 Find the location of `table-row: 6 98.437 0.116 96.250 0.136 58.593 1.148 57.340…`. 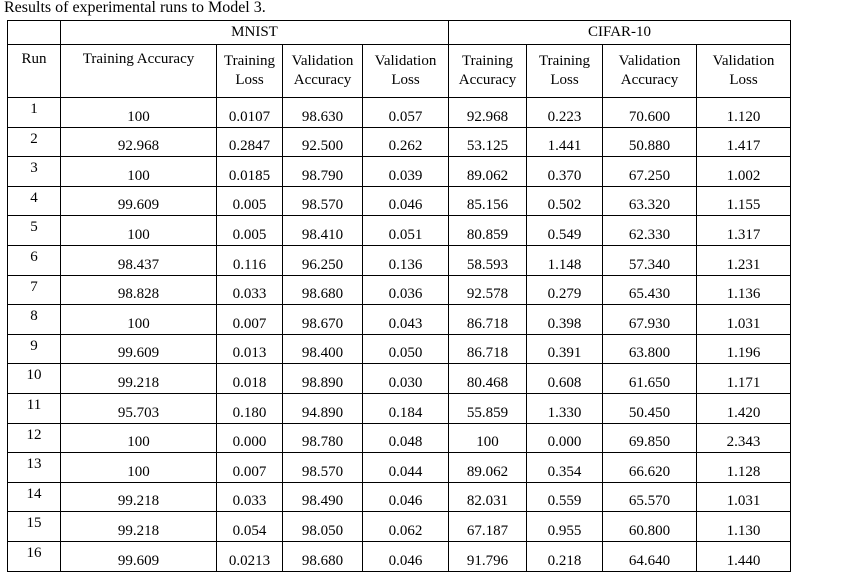

table-row: 6 98.437 0.116 96.250 0.136 58.593 1.148 57.340… is located at coordinates (399, 260).